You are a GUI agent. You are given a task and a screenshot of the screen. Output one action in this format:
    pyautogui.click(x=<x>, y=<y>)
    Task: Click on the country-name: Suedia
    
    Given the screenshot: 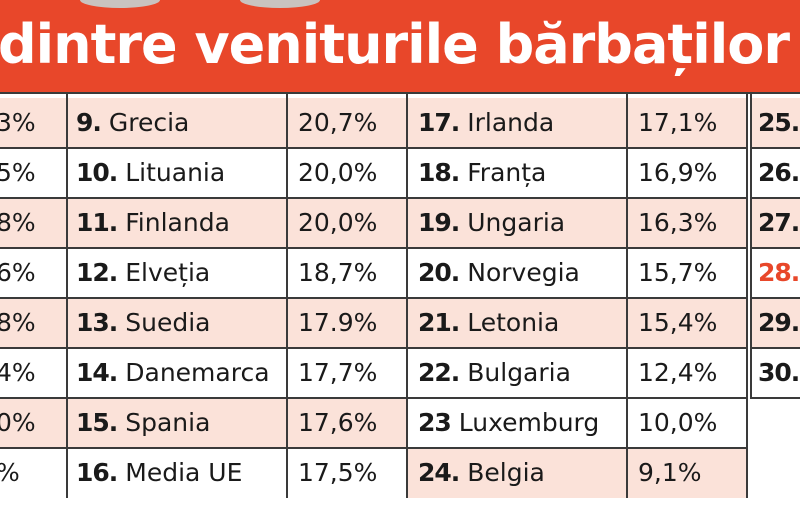 What is the action you would take?
    pyautogui.click(x=168, y=322)
    